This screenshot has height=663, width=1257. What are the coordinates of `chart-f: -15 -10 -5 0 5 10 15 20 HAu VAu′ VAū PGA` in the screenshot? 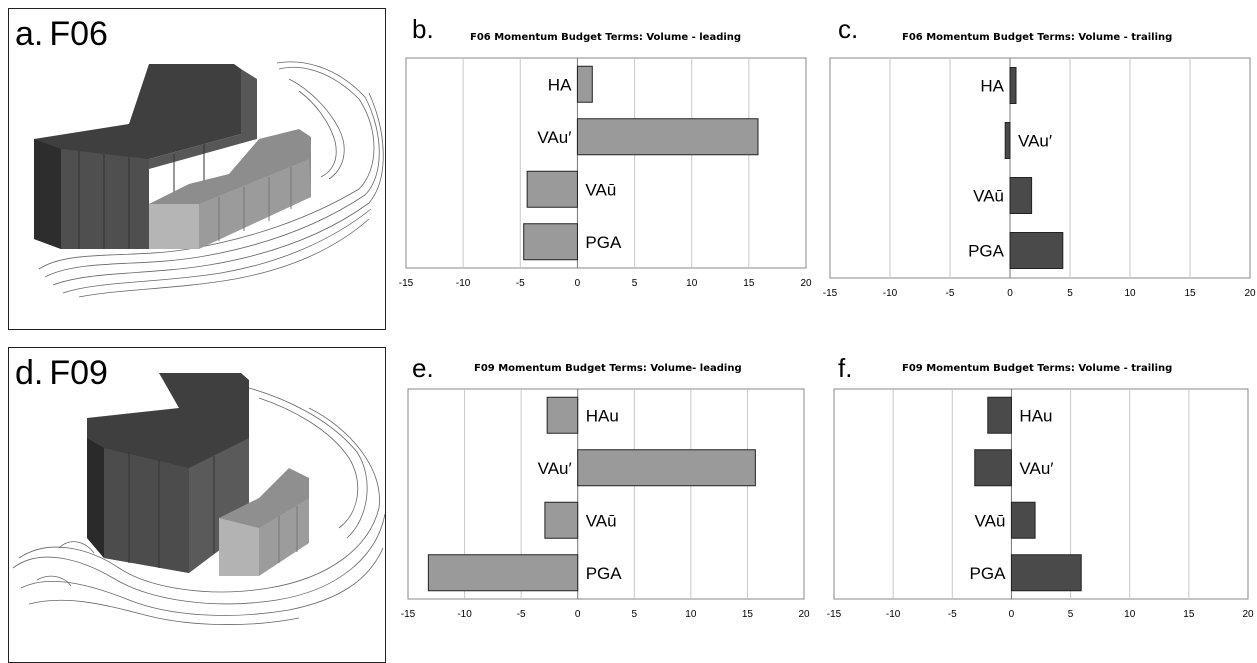 It's located at (1040, 504).